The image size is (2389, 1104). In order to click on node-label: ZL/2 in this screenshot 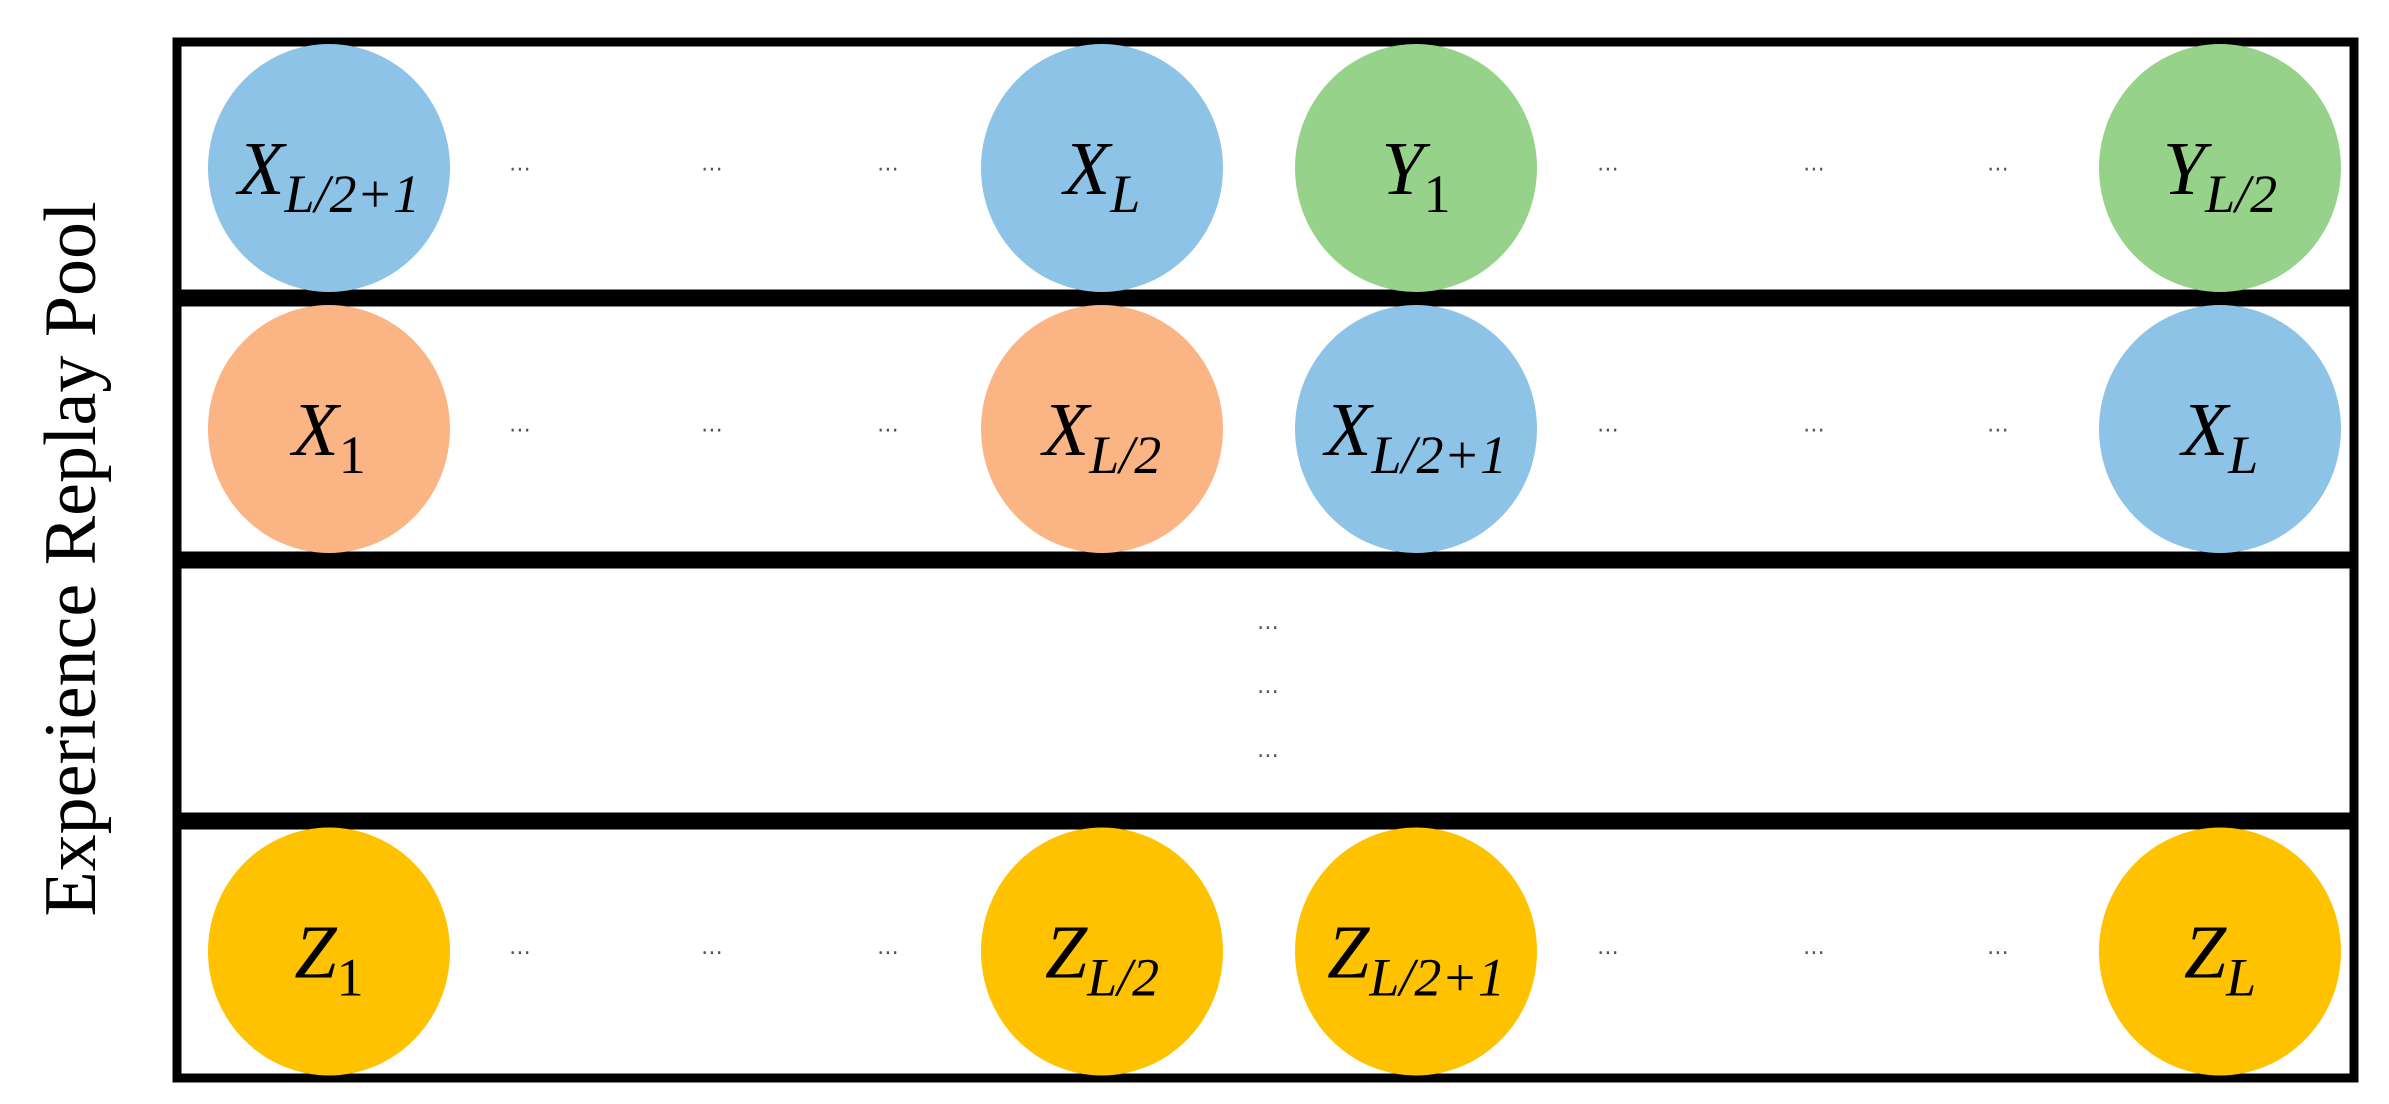, I will do `click(1102, 959)`.